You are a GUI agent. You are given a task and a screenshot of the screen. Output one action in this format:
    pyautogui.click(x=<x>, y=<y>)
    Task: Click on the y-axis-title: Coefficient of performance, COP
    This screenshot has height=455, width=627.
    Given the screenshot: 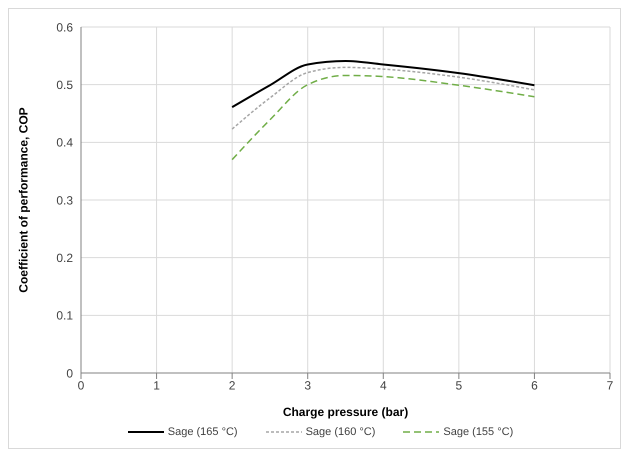 What is the action you would take?
    pyautogui.click(x=23, y=200)
    